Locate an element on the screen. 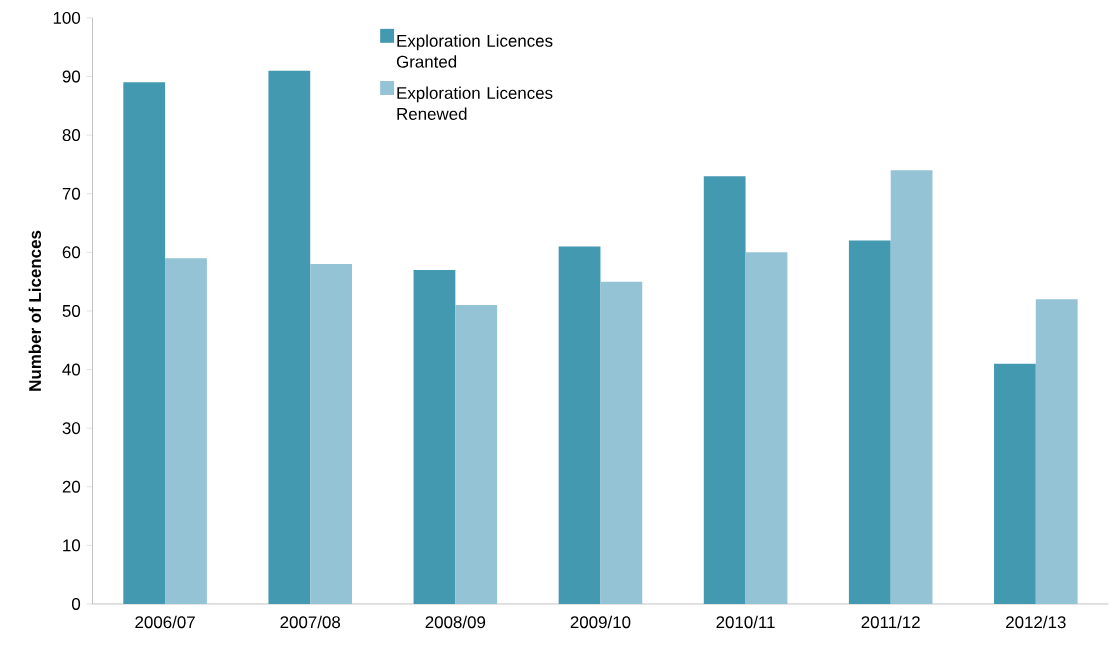  x-tick-label: 2009/10 is located at coordinates (600, 622).